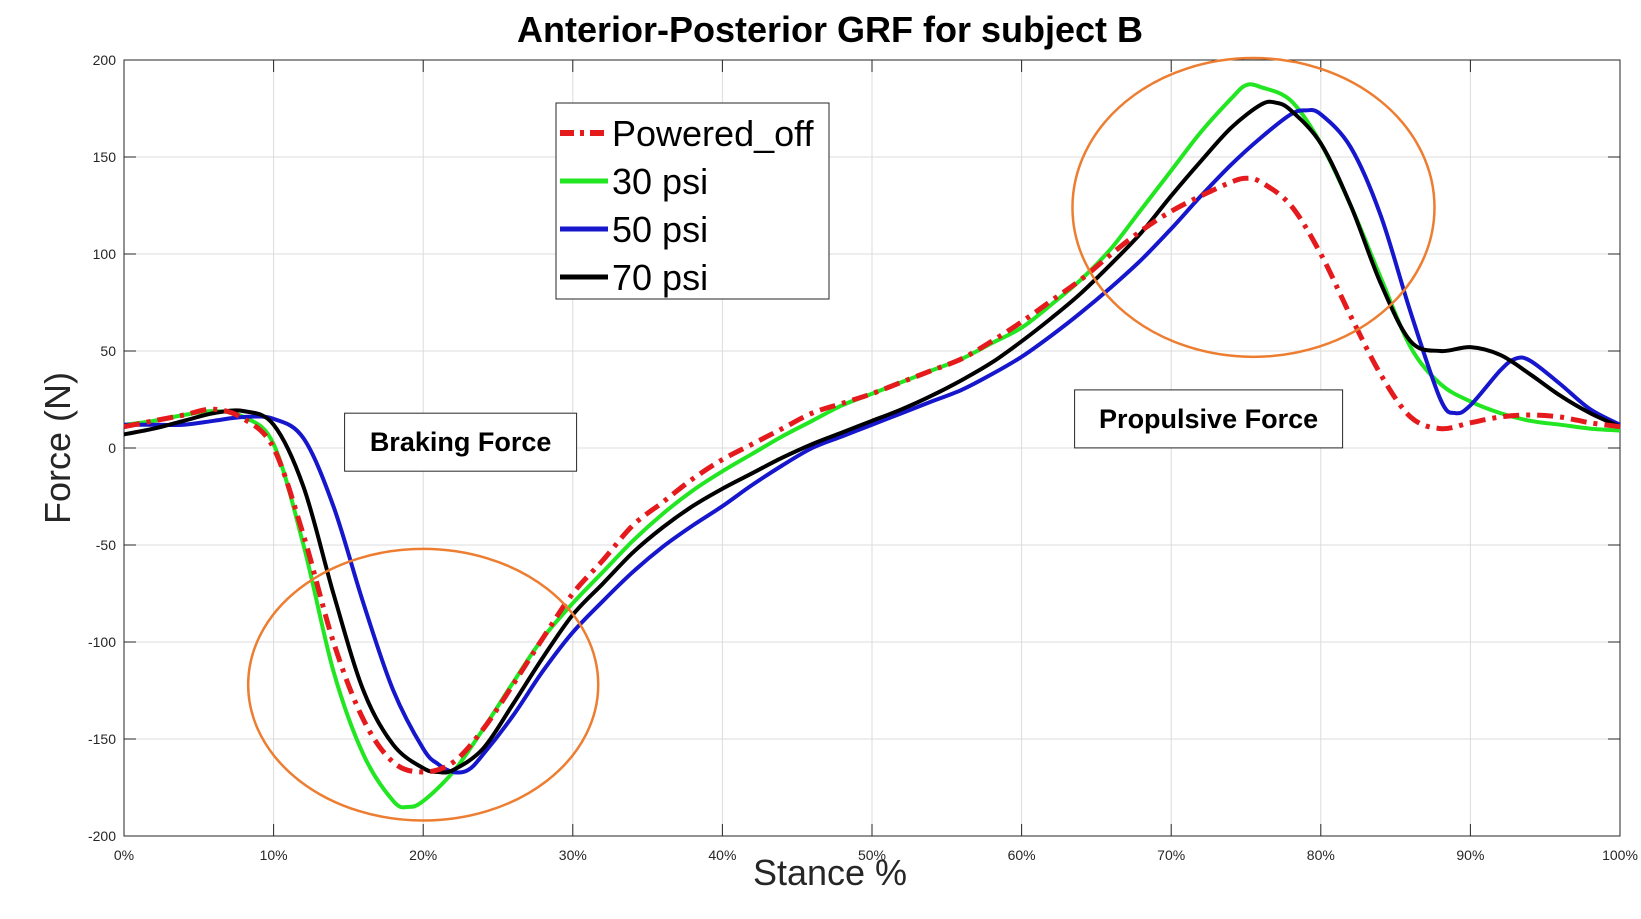  What do you see at coordinates (102, 642) in the screenshot?
I see `y-tick-label: -100` at bounding box center [102, 642].